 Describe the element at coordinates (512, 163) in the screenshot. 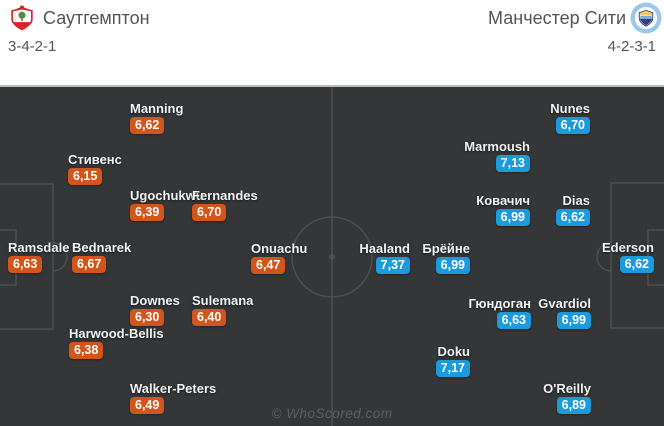

I see `player-rating-badge: 7,13` at that location.